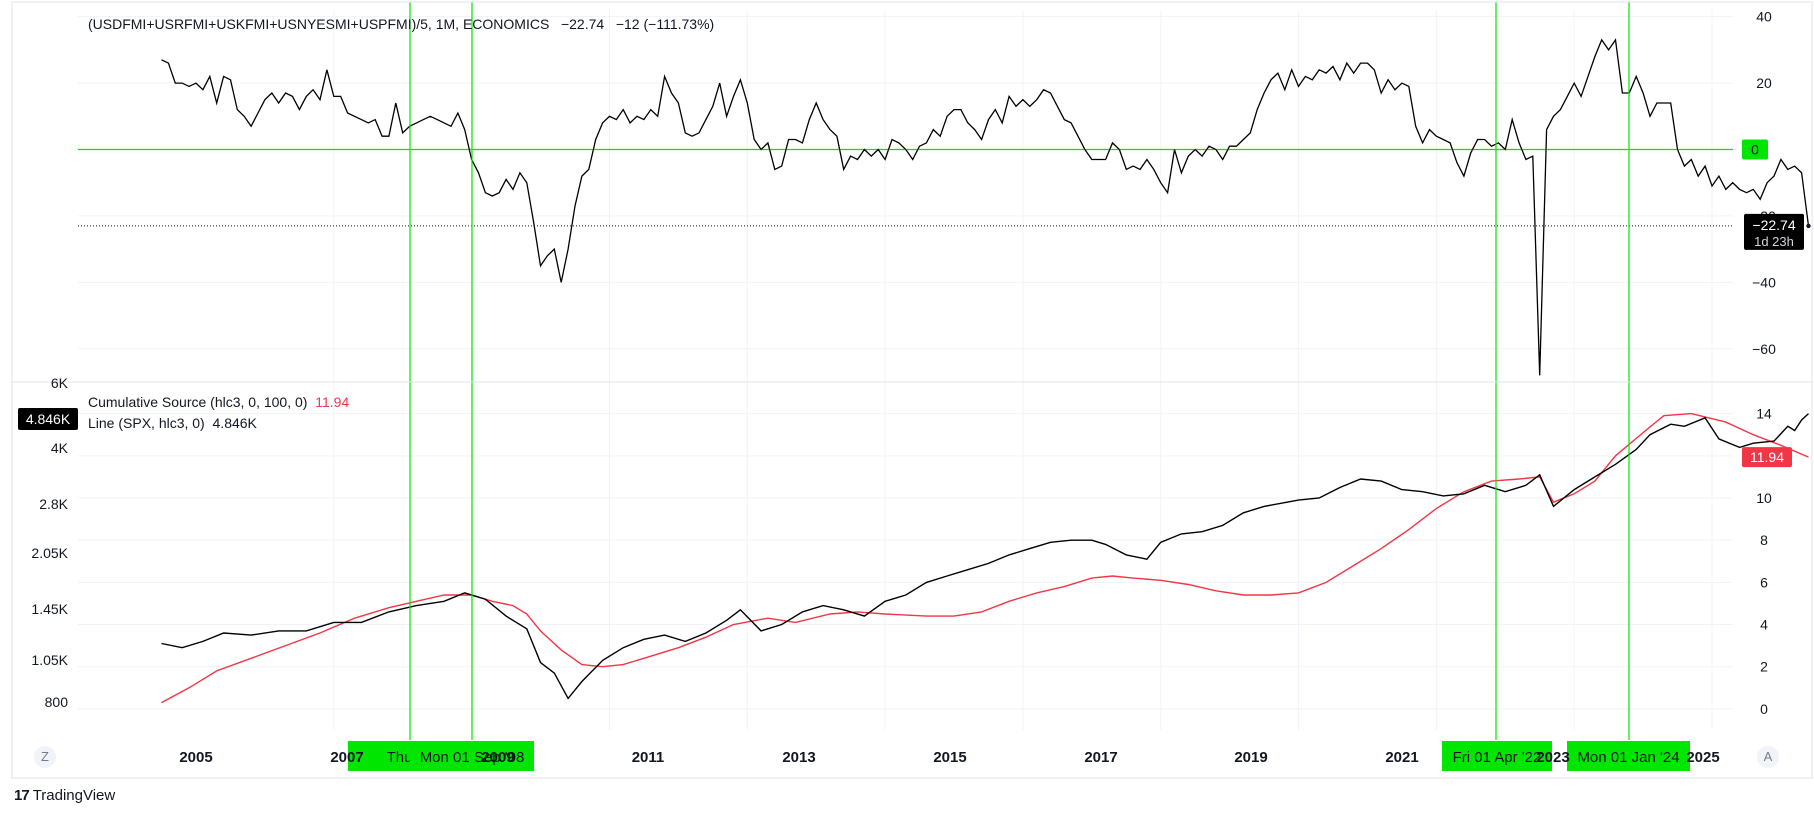 Image resolution: width=1814 pixels, height=823 pixels. Describe the element at coordinates (1774, 241) in the screenshot. I see `countdown-label: 1d 23h` at that location.